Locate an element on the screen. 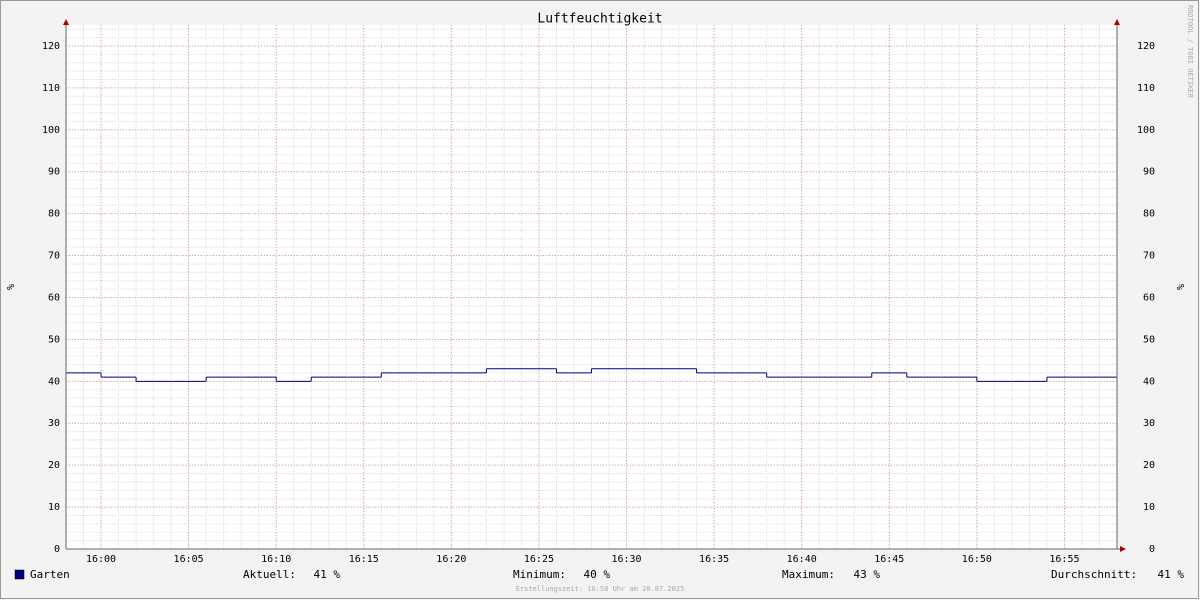  stat-label: Durchschnitt: is located at coordinates (1094, 574).